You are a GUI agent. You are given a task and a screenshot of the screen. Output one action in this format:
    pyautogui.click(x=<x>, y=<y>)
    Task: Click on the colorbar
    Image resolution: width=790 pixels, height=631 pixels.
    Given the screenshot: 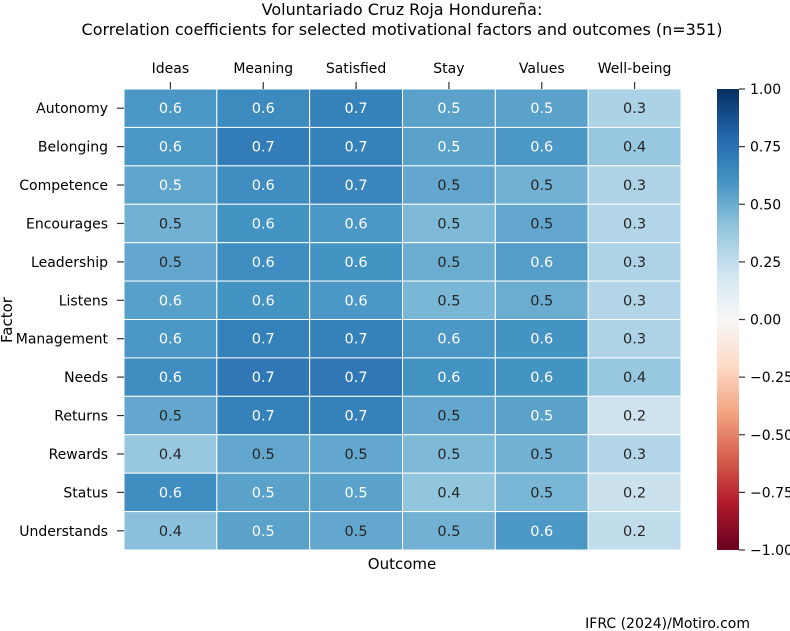 What is the action you would take?
    pyautogui.click(x=728, y=319)
    